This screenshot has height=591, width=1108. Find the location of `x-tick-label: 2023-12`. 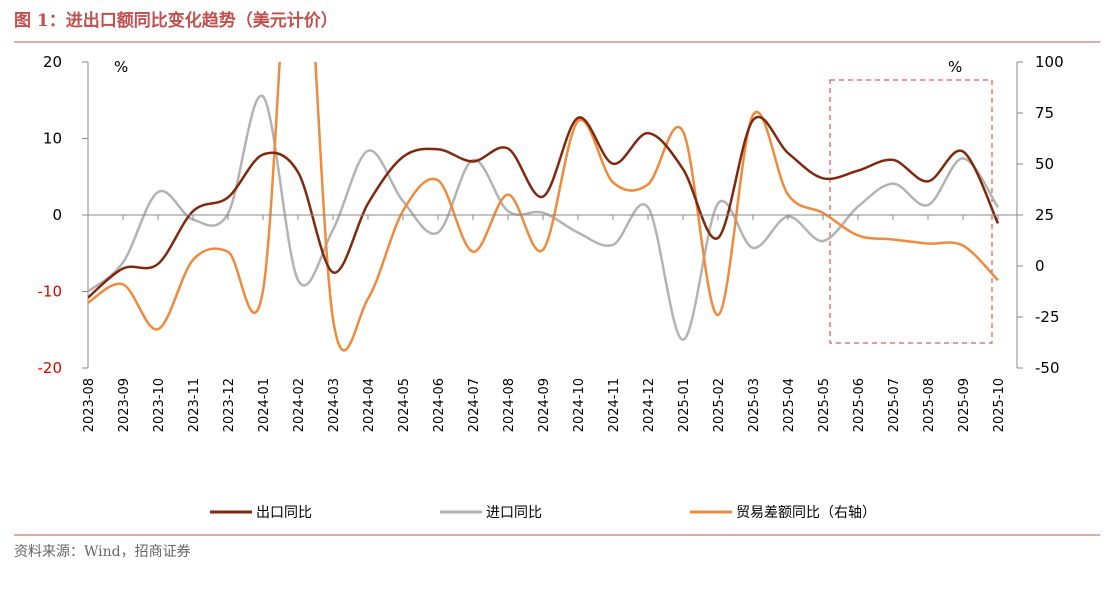

x-tick-label: 2023-12 is located at coordinates (229, 405).